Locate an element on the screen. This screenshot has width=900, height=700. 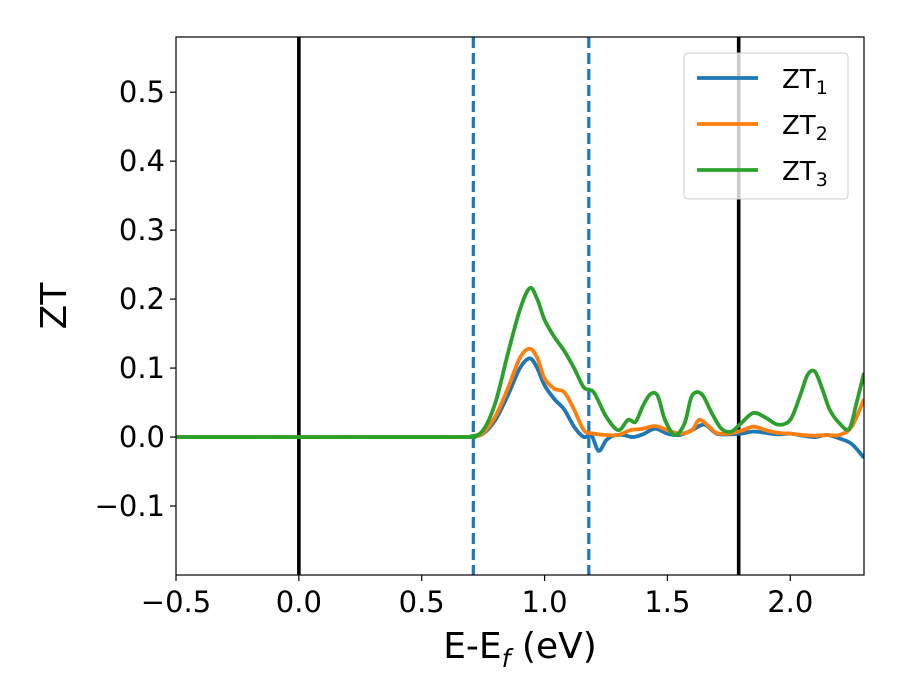
legend: ZT1 ZT2 ZT3 is located at coordinates (766, 126).